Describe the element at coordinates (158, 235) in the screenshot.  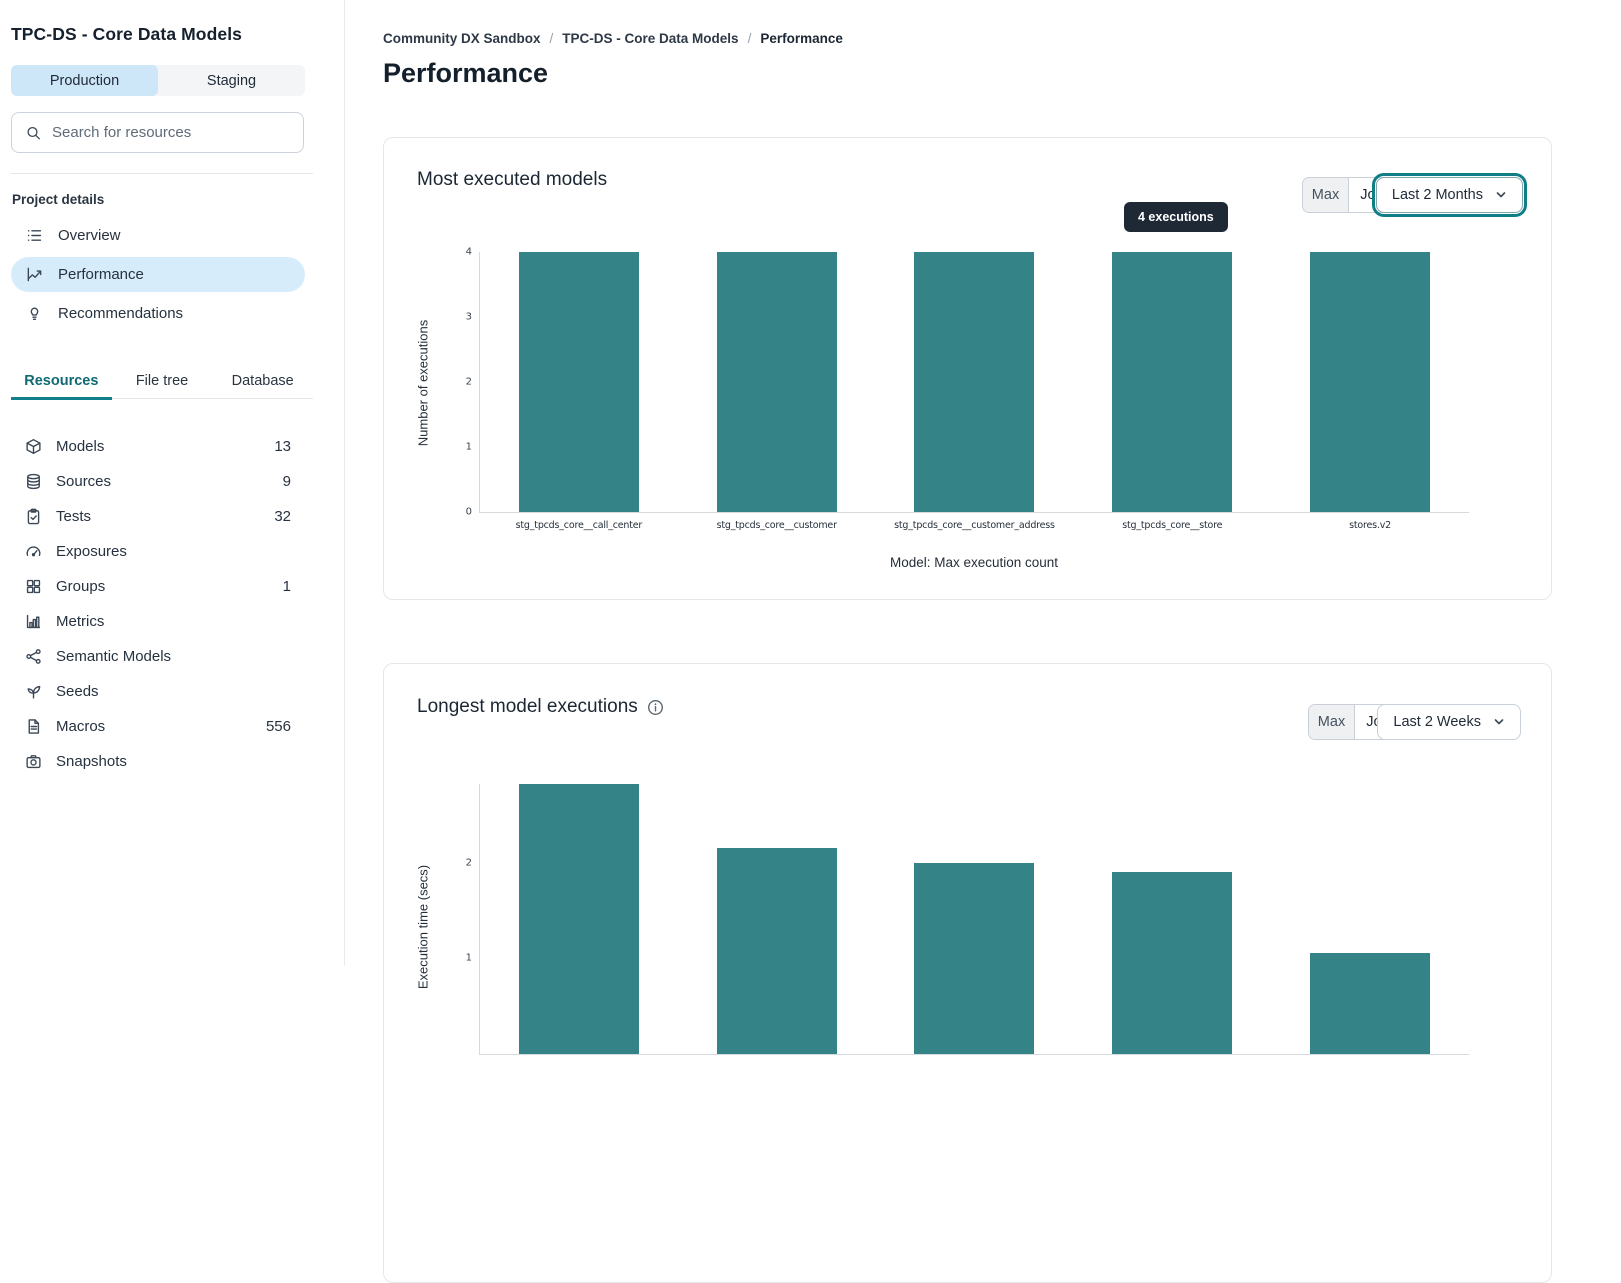
I see `sidebar-item-overview: Overview` at that location.